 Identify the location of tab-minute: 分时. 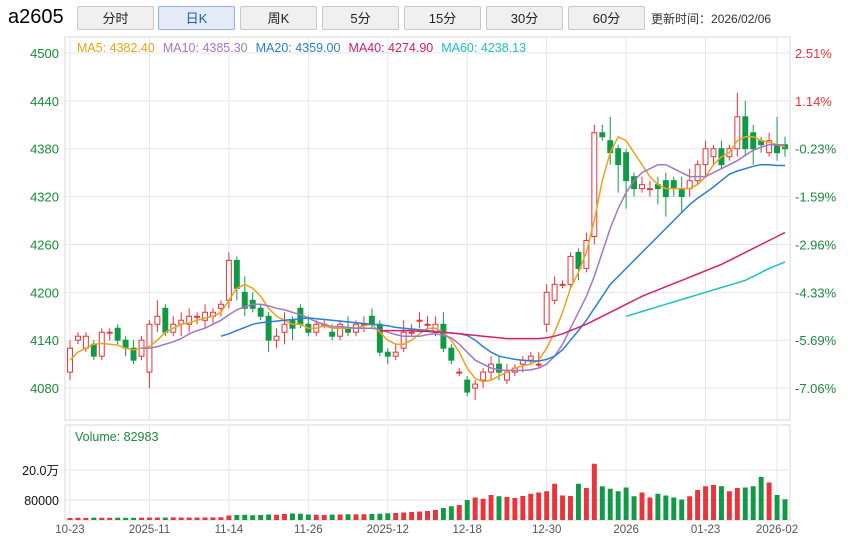
(115, 18).